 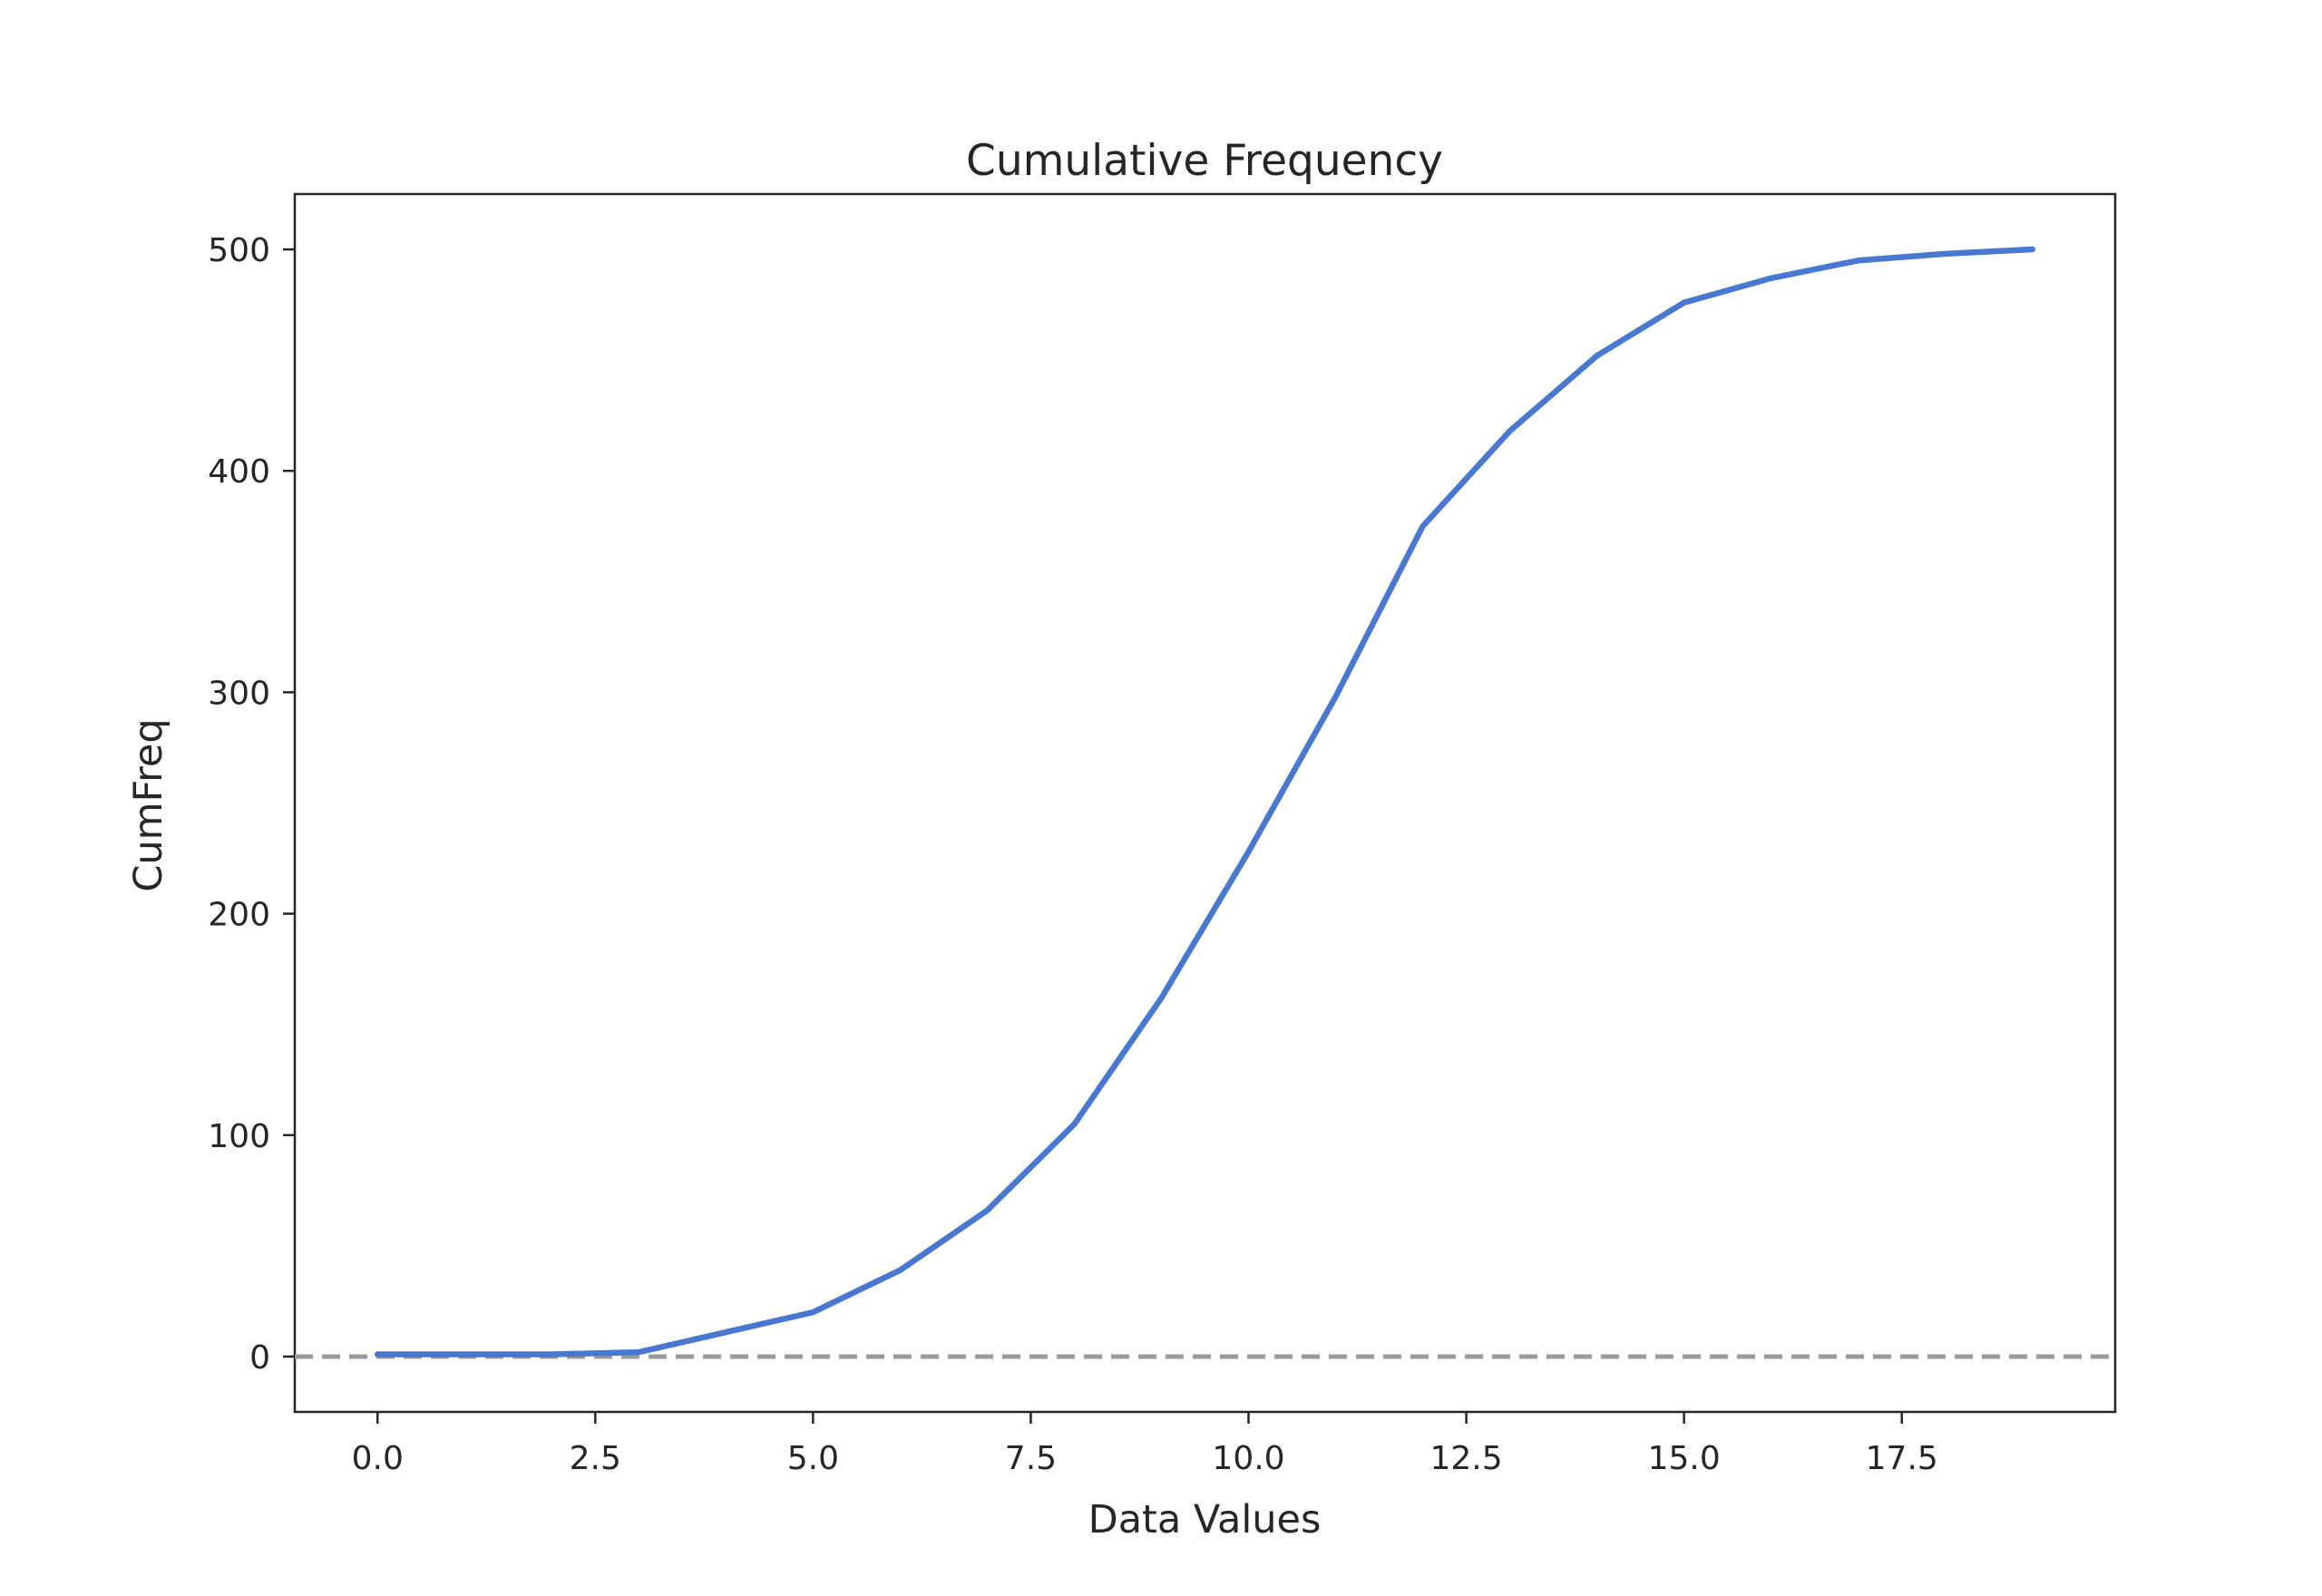 What do you see at coordinates (596, 1458) in the screenshot?
I see `x-tick-label: 2.5` at bounding box center [596, 1458].